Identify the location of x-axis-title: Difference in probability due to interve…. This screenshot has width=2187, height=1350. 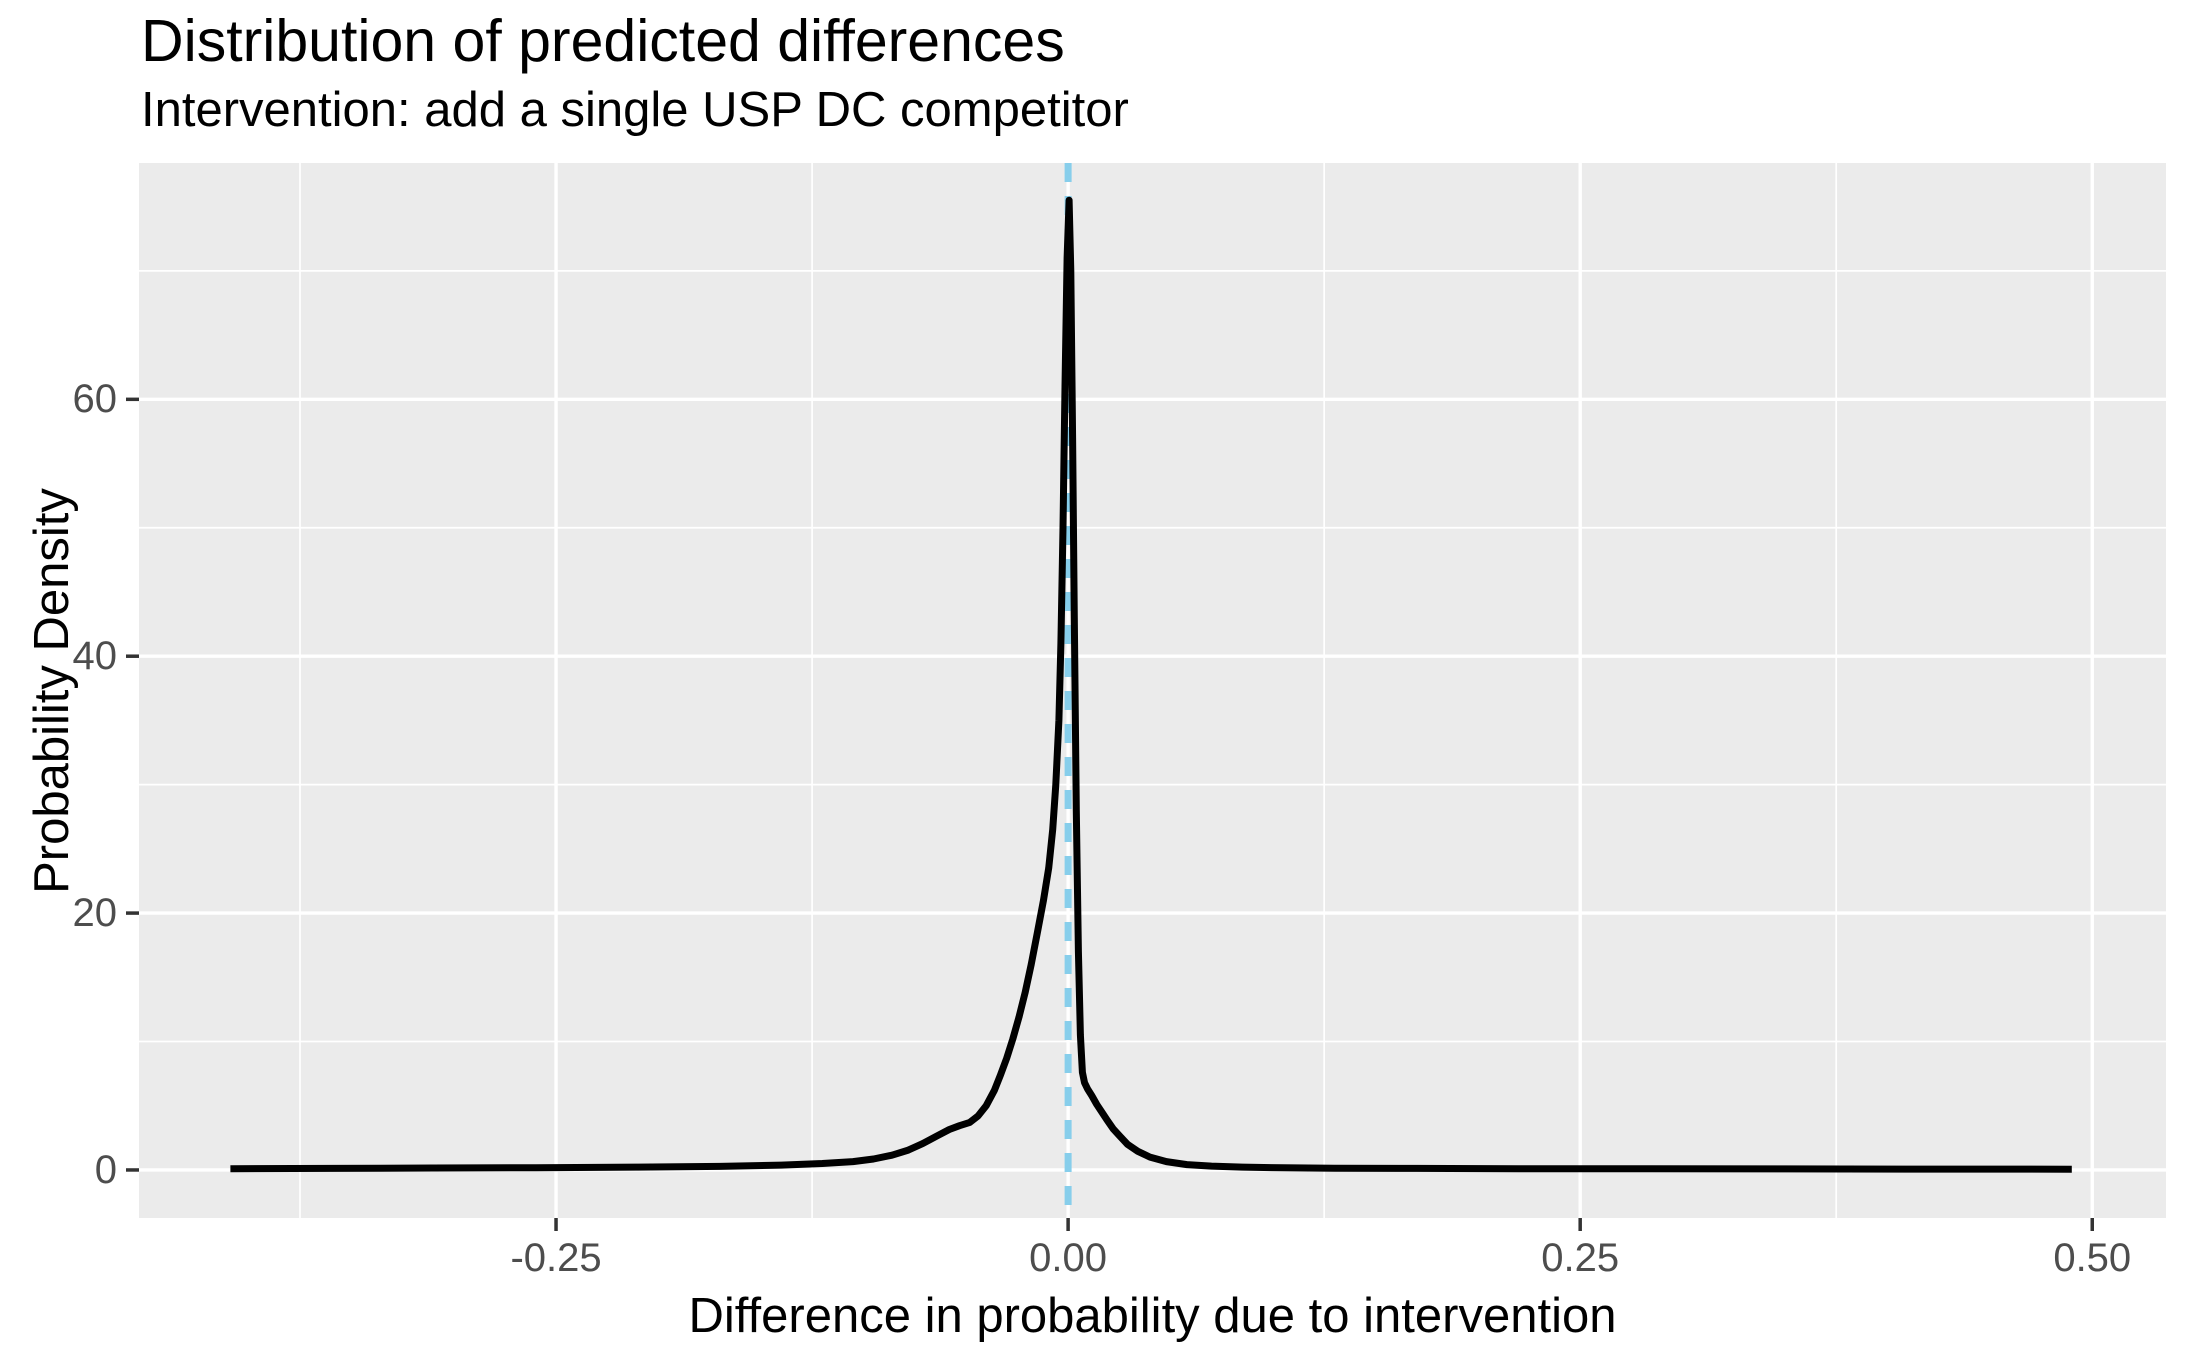
(1152, 1316).